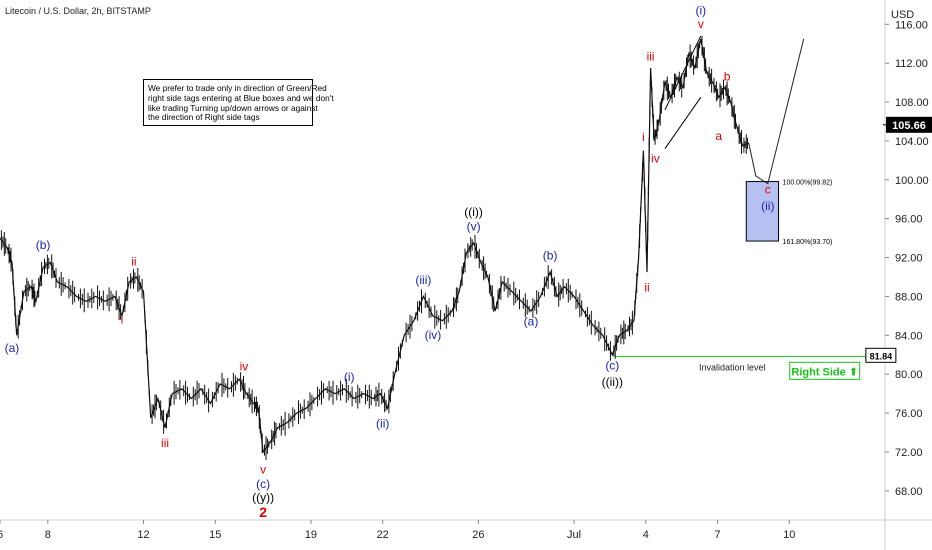 Image resolution: width=932 pixels, height=550 pixels. What do you see at coordinates (478, 535) in the screenshot?
I see `x-tick-label: 26` at bounding box center [478, 535].